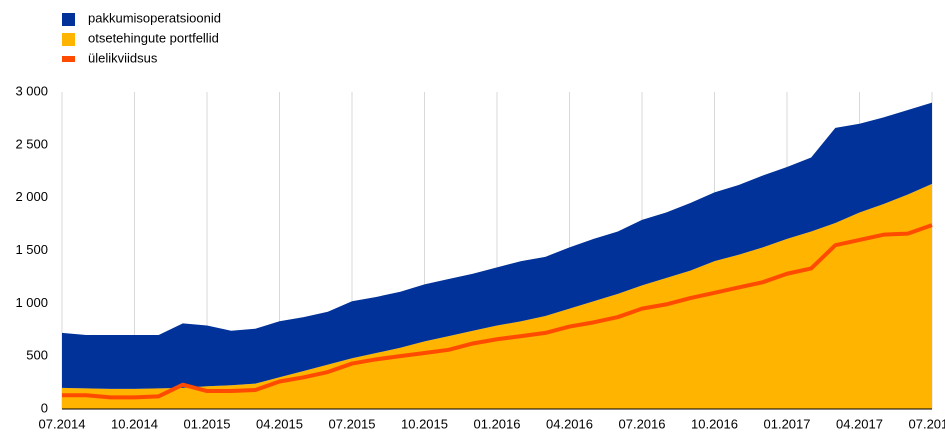 The image size is (945, 434). I want to click on y-tick-label: 3 000, so click(31, 90).